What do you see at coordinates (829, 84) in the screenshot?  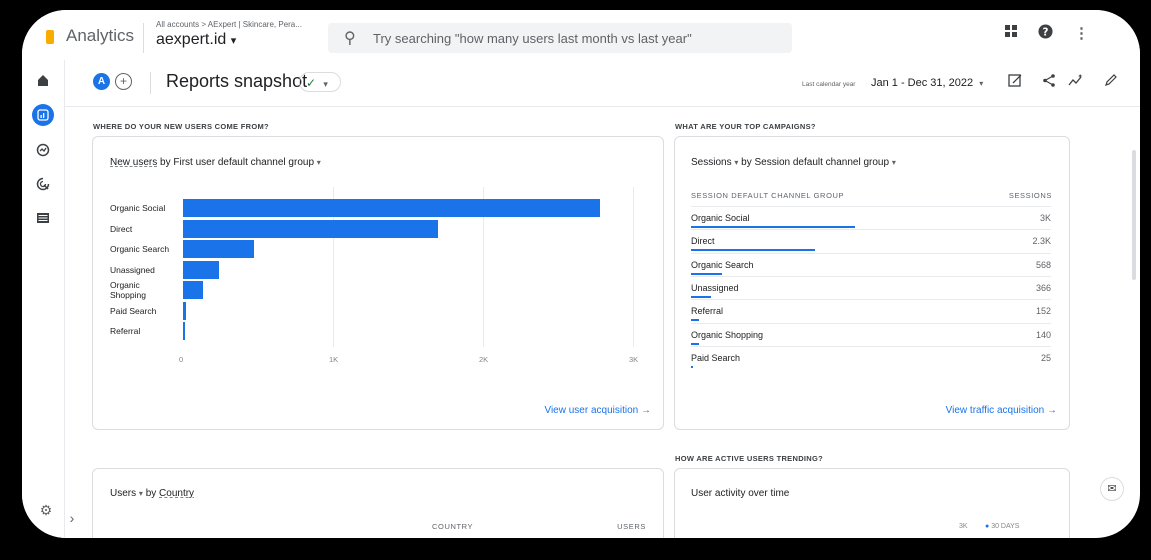 I see `date-range-label: Last calendar year` at bounding box center [829, 84].